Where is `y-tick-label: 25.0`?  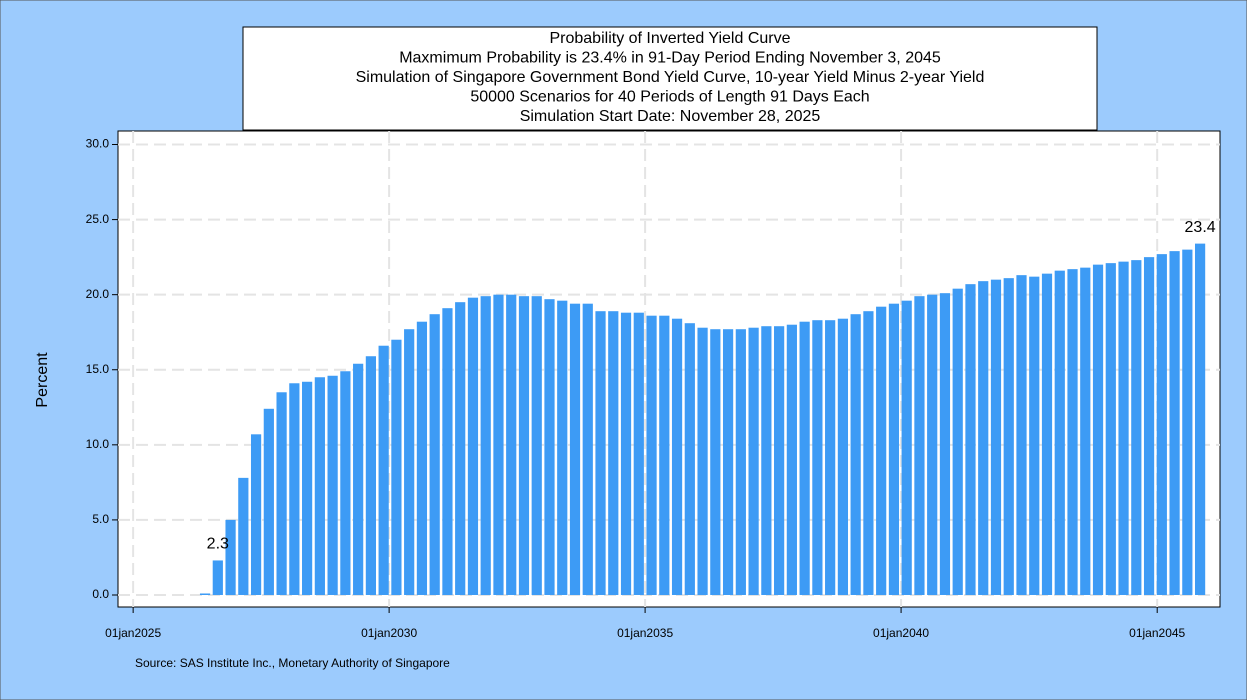
y-tick-label: 25.0 is located at coordinates (98, 219).